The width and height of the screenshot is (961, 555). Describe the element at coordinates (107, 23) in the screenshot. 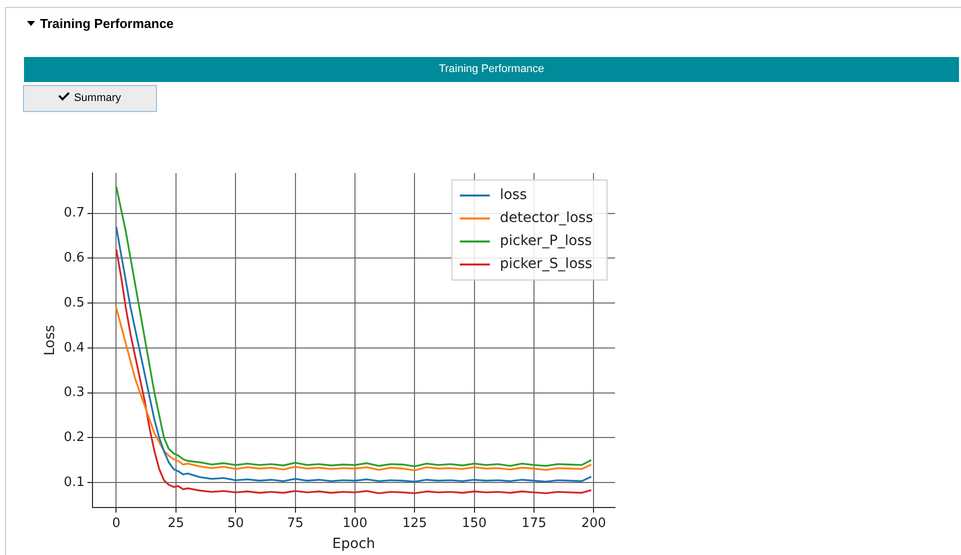

I see `text: Training Performance` at that location.